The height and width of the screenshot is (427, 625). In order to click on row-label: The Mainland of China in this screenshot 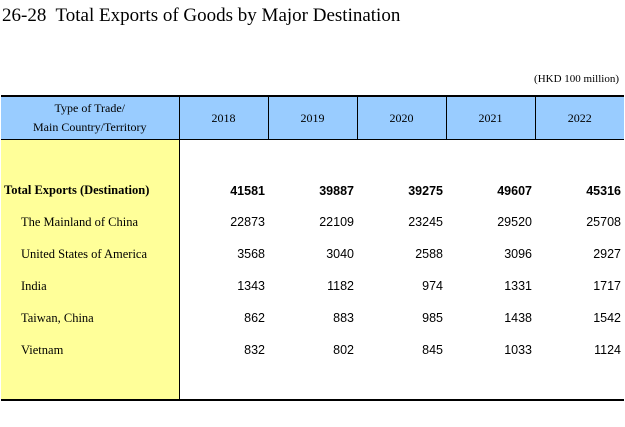, I will do `click(90, 222)`.